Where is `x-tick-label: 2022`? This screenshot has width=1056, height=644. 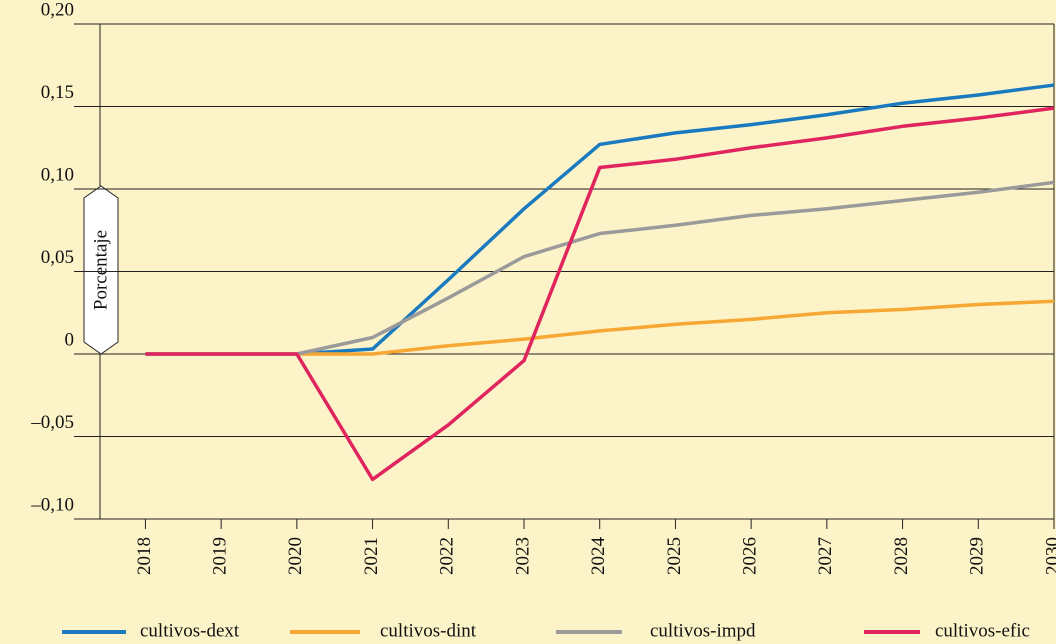 x-tick-label: 2022 is located at coordinates (447, 556).